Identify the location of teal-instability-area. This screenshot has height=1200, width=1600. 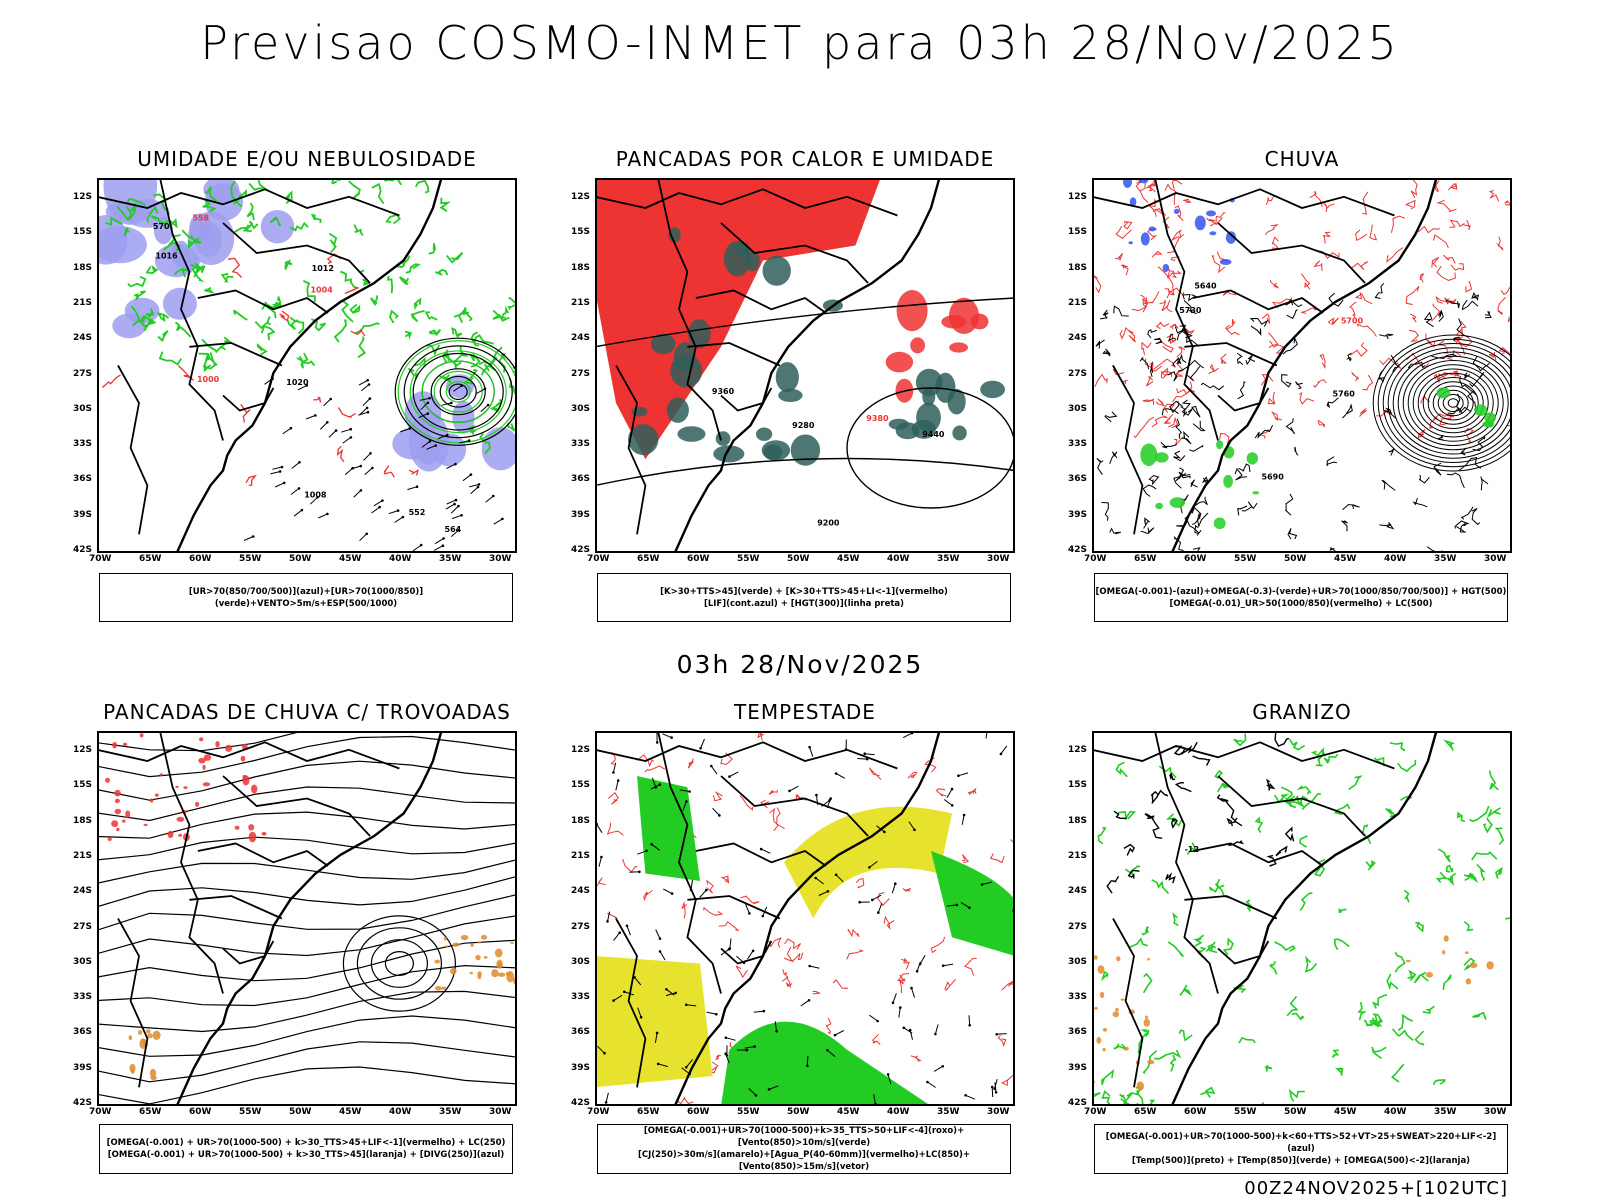
(643, 440).